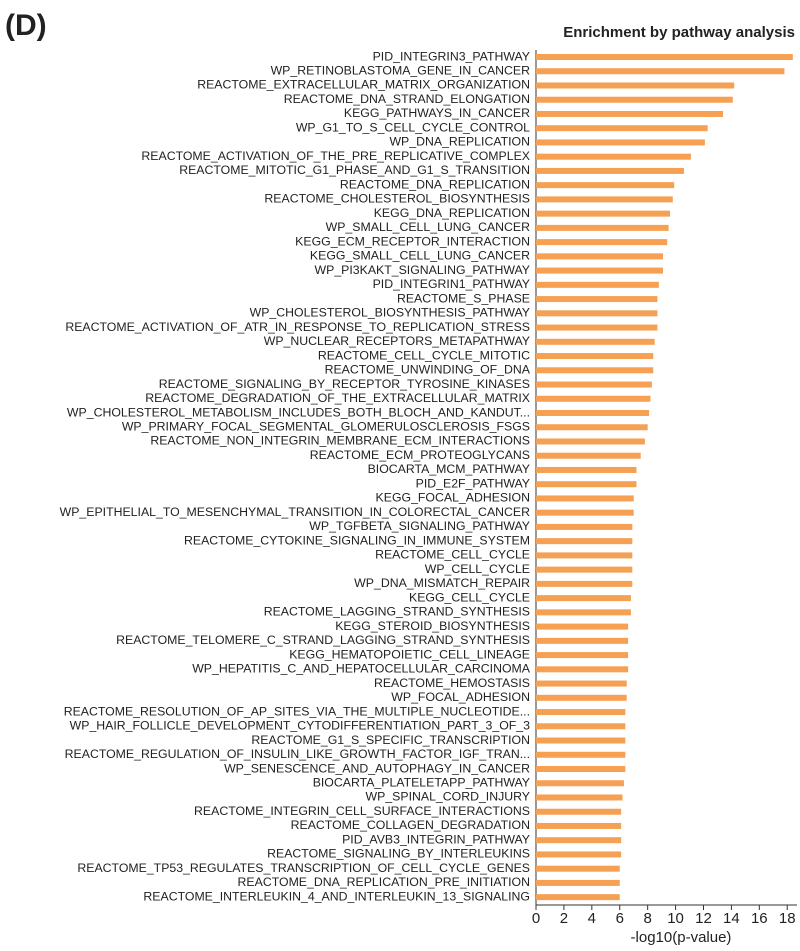  Describe the element at coordinates (459, 142) in the screenshot. I see `y-tick-label: WP_DNA_REPLICATION` at that location.